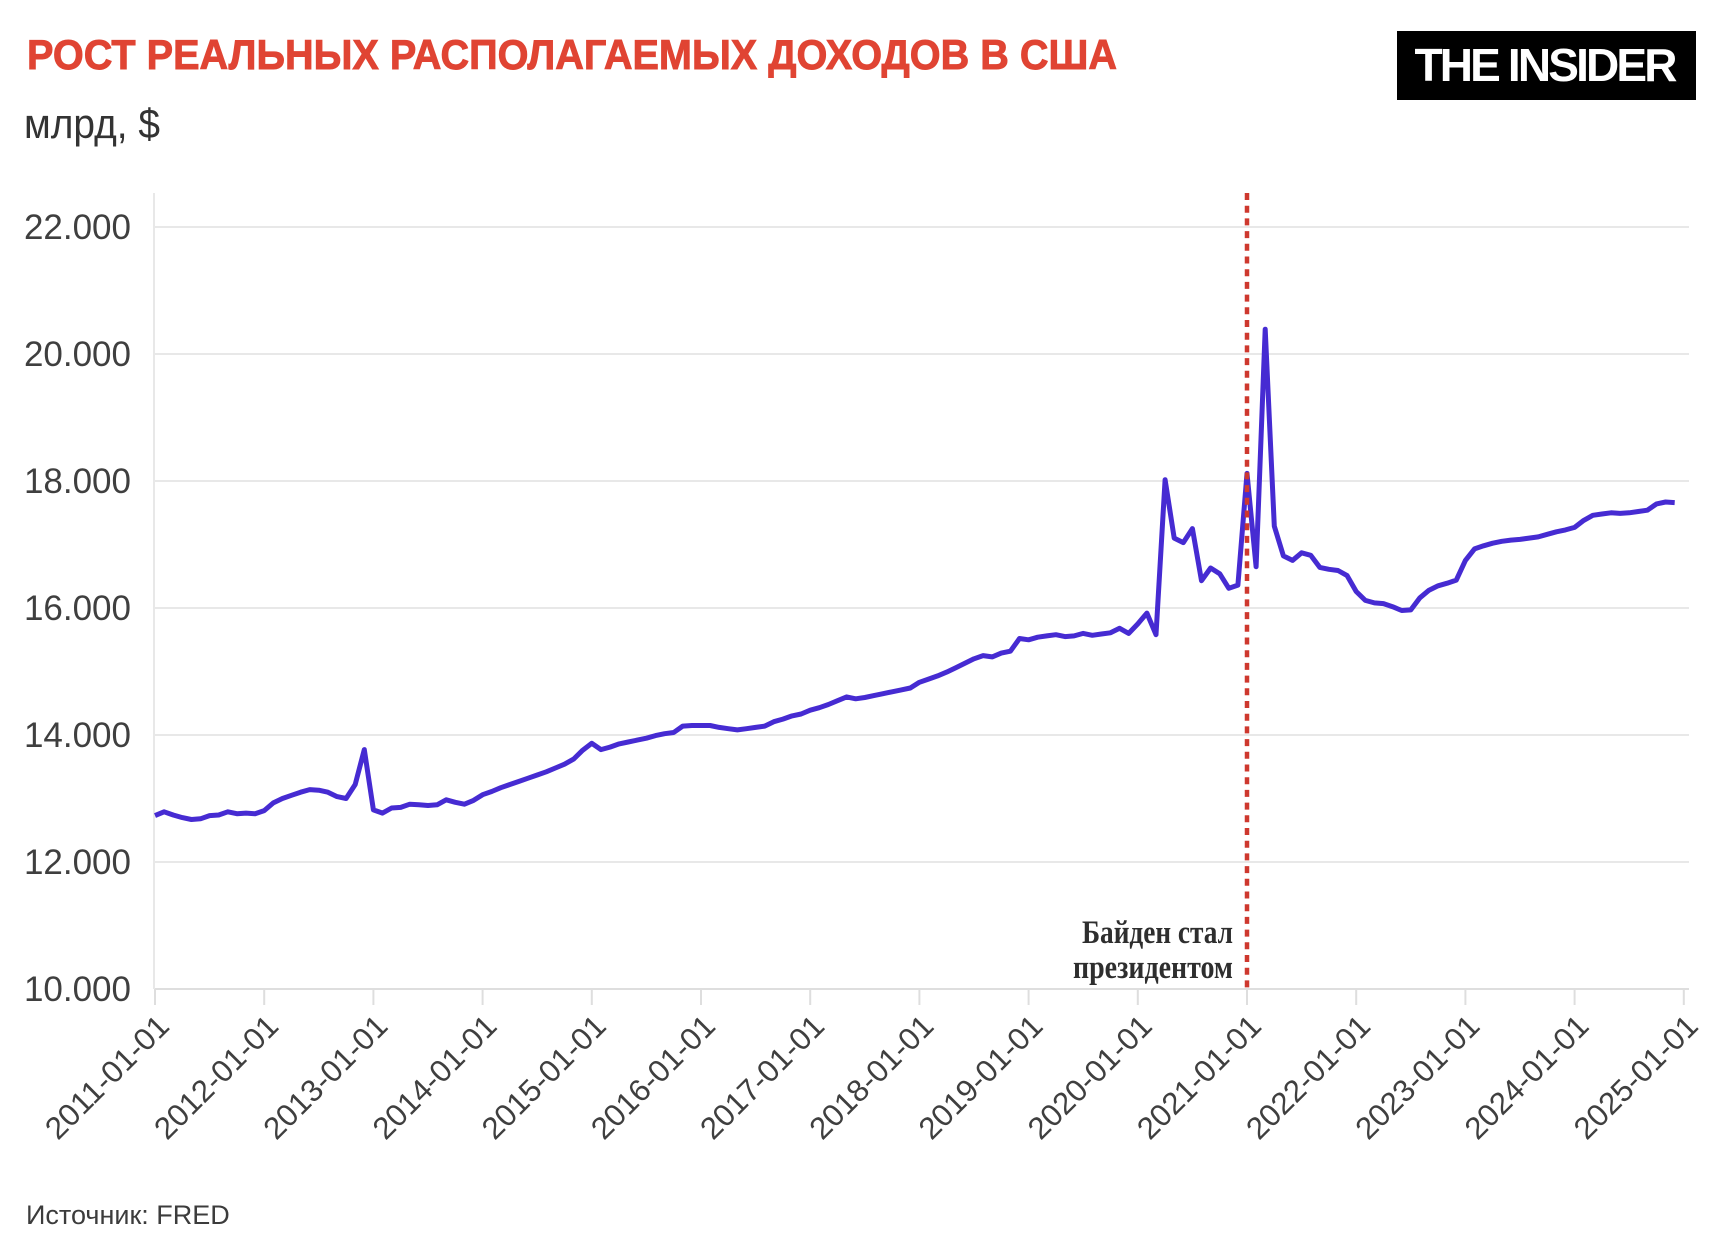 The height and width of the screenshot is (1254, 1732). What do you see at coordinates (77, 227) in the screenshot?
I see `svg-text: 22.000` at bounding box center [77, 227].